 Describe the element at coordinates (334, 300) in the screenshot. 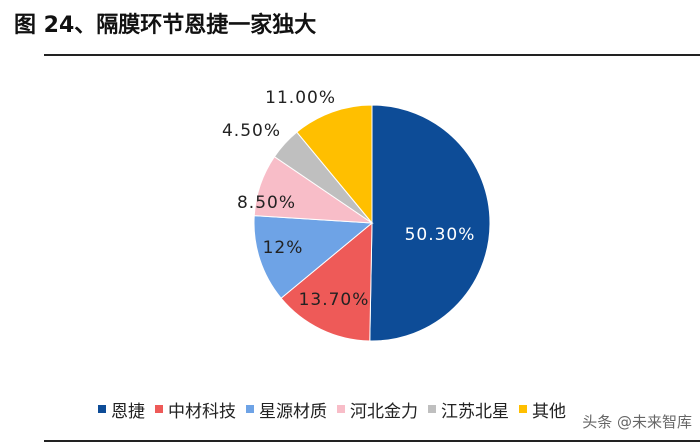

I see `slice-data-label: 13.70%` at that location.